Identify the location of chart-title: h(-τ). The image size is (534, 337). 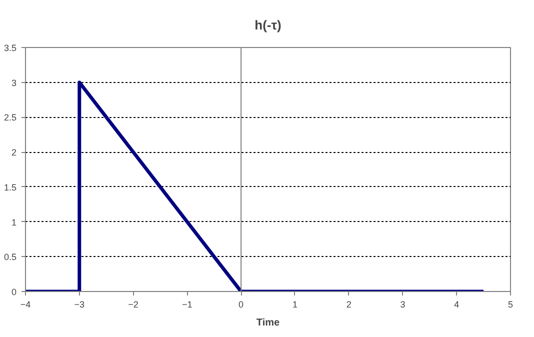
(268, 25).